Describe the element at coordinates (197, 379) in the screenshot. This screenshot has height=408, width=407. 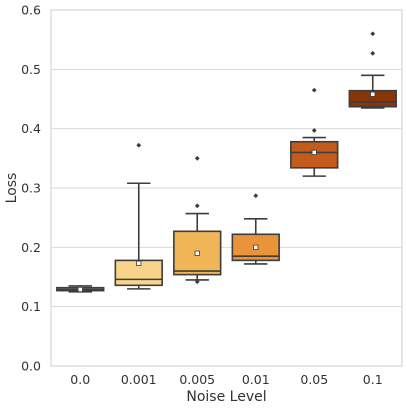
I see `x-tick-label: 0.005` at that location.